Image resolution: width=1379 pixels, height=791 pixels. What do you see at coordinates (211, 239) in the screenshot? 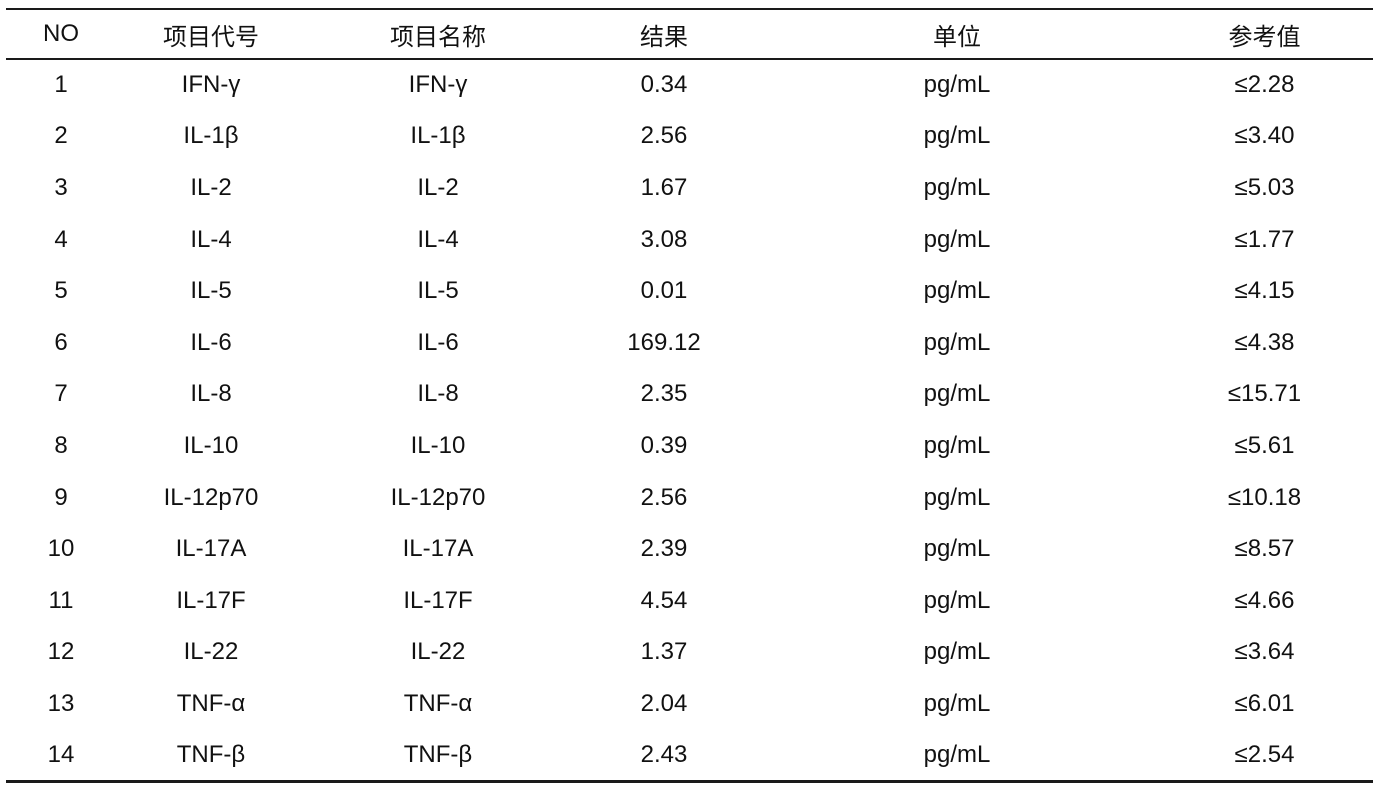
I see `cell-code: IL-4` at bounding box center [211, 239].